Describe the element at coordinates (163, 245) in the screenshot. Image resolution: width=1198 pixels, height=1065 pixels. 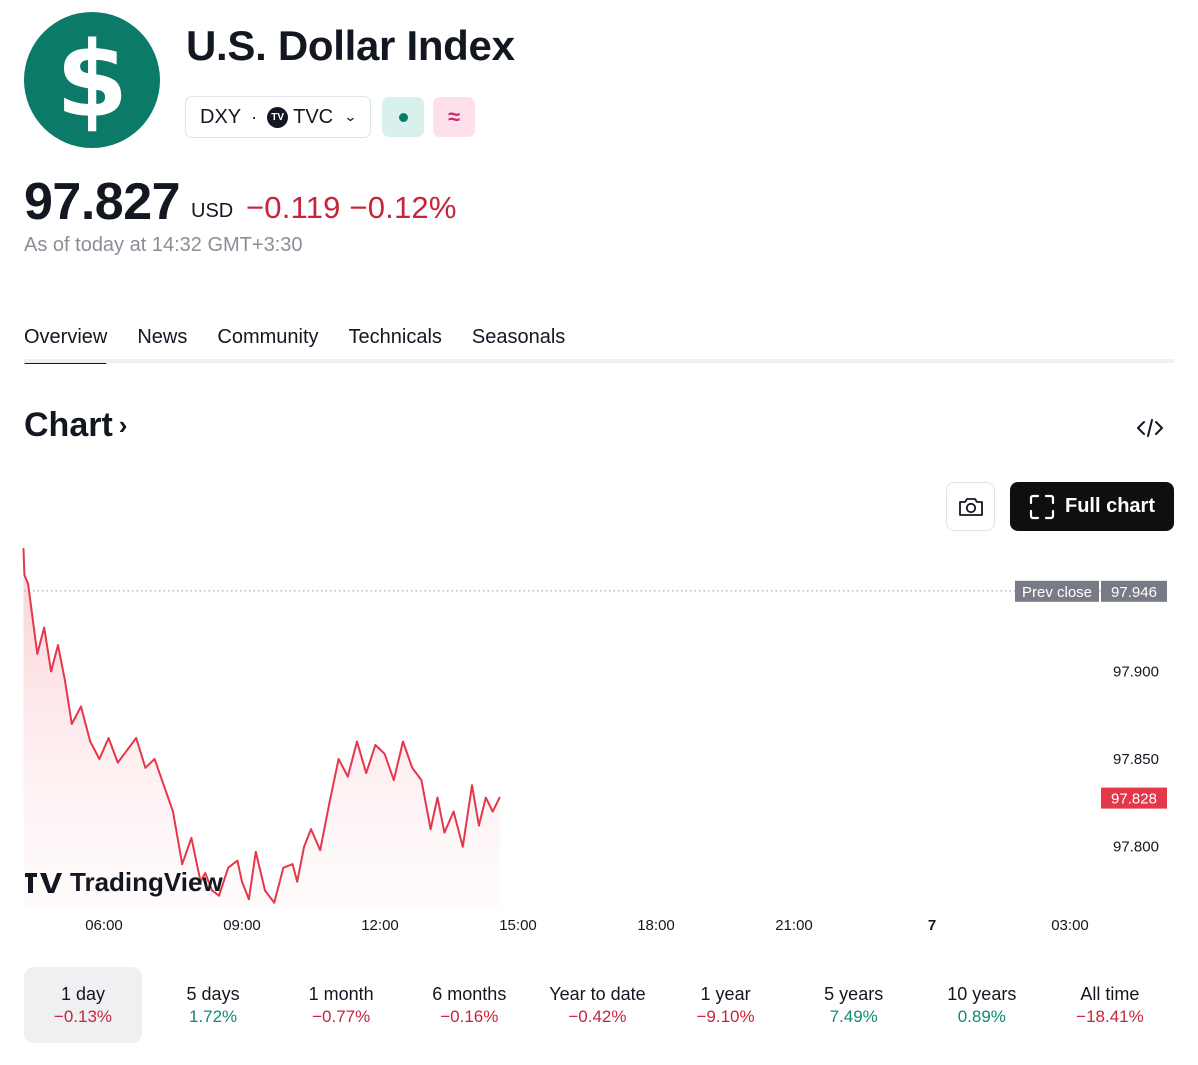
I see `quote-timestamp: As of today at 14:32 GMT+3:30` at that location.